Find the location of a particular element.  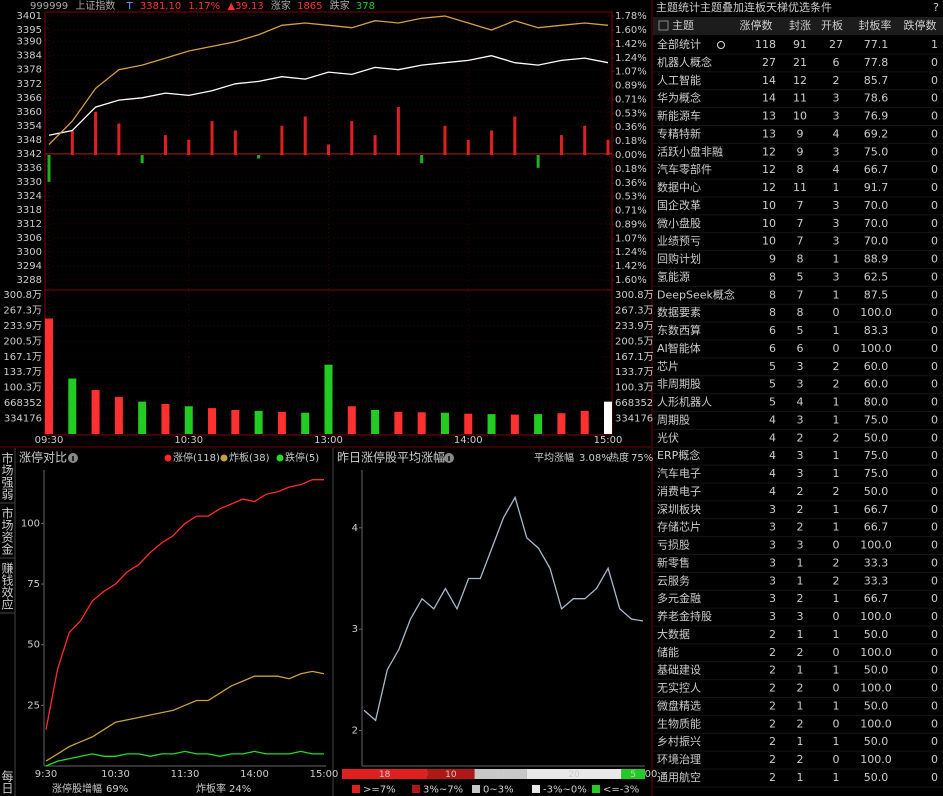

table-cell: 消费电子 is located at coordinates (679, 491).